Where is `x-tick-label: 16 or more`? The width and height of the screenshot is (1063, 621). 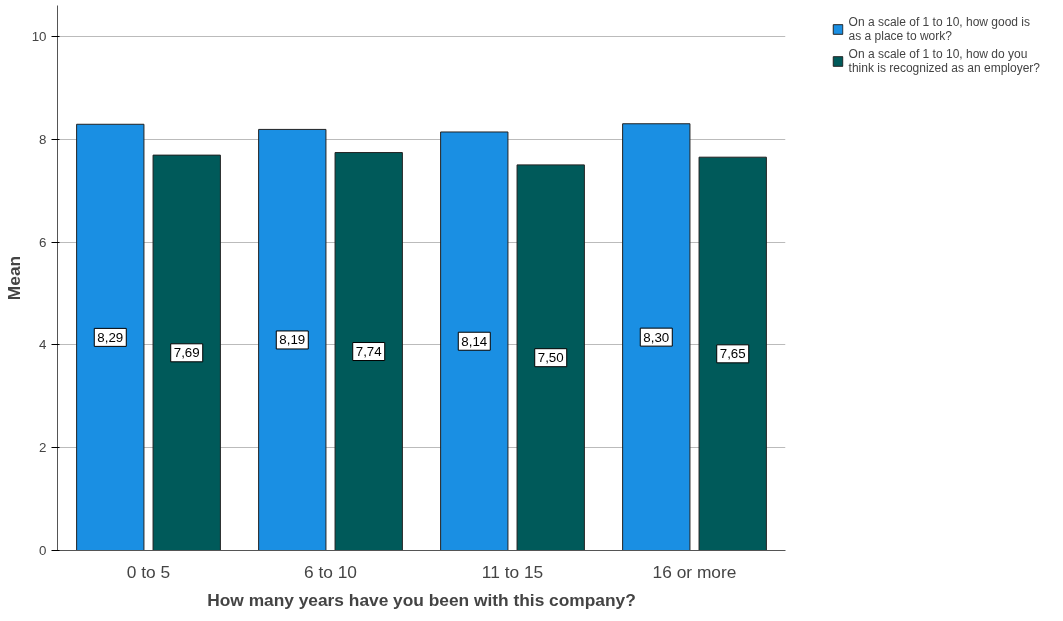
x-tick-label: 16 or more is located at coordinates (694, 571).